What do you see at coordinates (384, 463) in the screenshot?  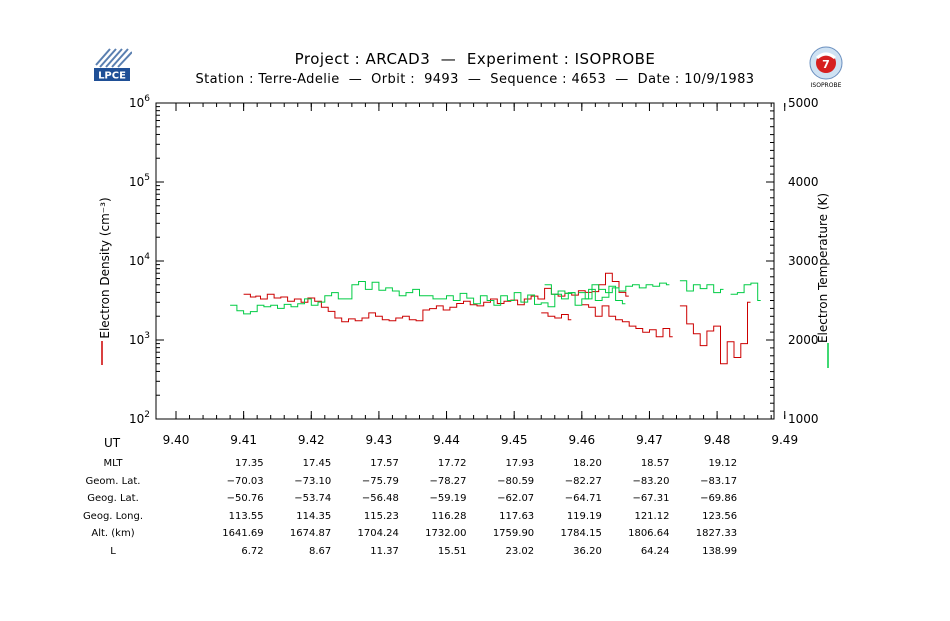 I see `table-cell: 17.57` at bounding box center [384, 463].